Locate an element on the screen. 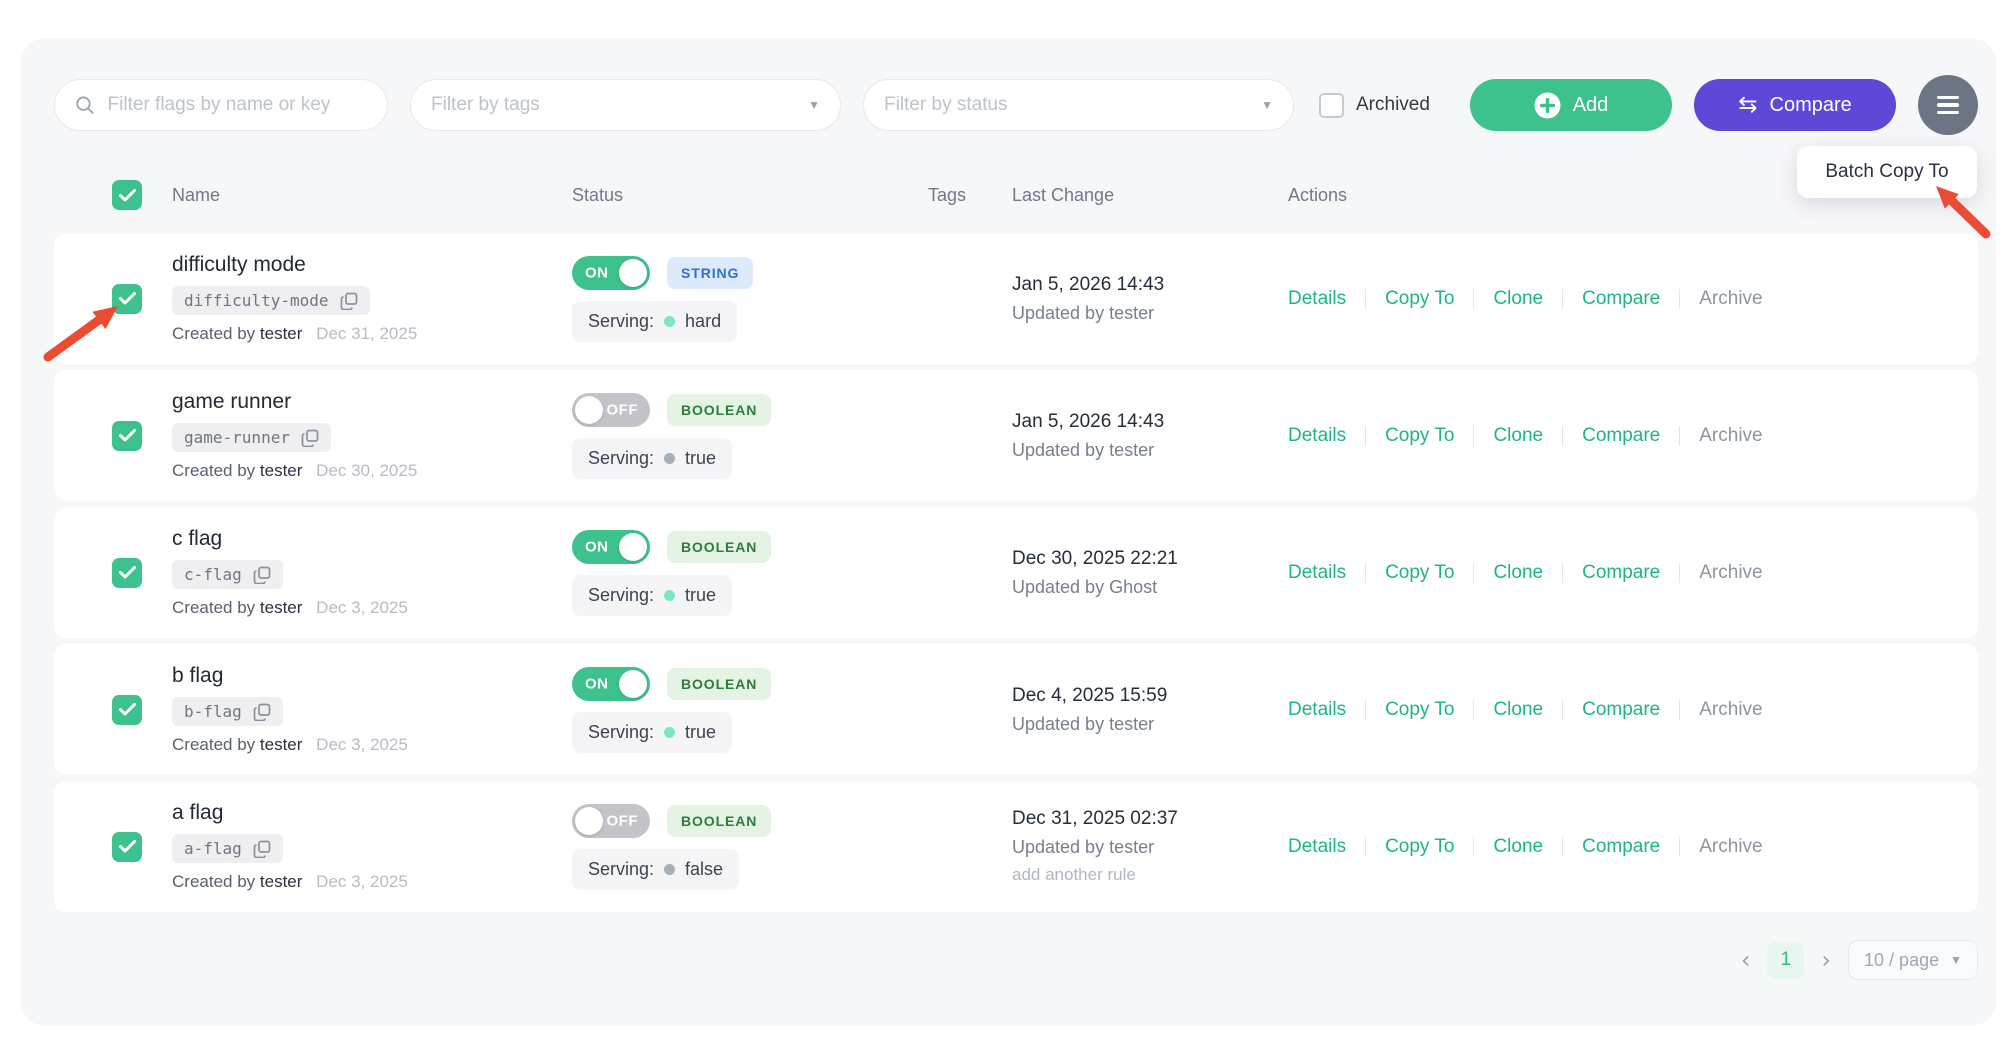  column-header-actions: Actions is located at coordinates (1318, 194).